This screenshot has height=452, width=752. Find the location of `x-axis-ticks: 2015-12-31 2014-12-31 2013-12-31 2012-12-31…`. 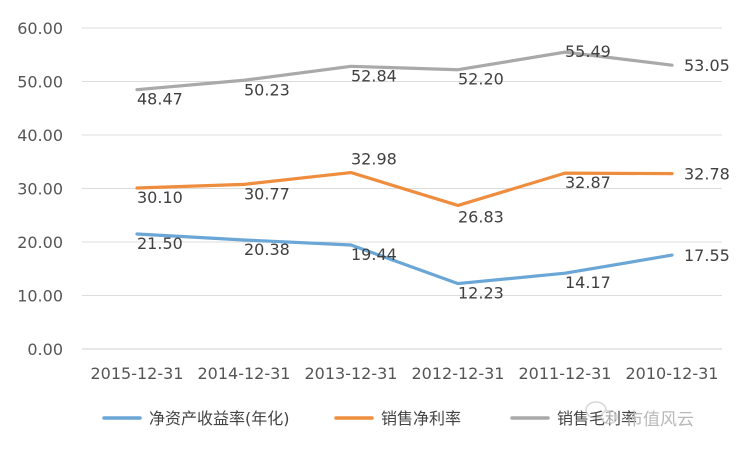

x-axis-ticks: 2015-12-31 2014-12-31 2013-12-31 2012-12-31… is located at coordinates (405, 373).